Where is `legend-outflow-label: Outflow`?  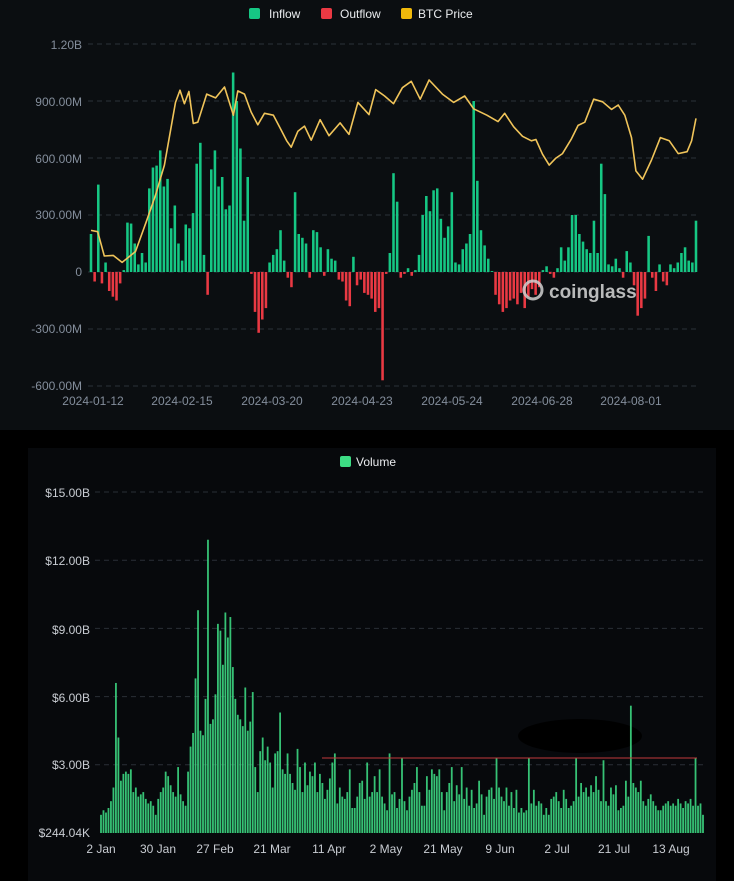 legend-outflow-label: Outflow is located at coordinates (360, 14).